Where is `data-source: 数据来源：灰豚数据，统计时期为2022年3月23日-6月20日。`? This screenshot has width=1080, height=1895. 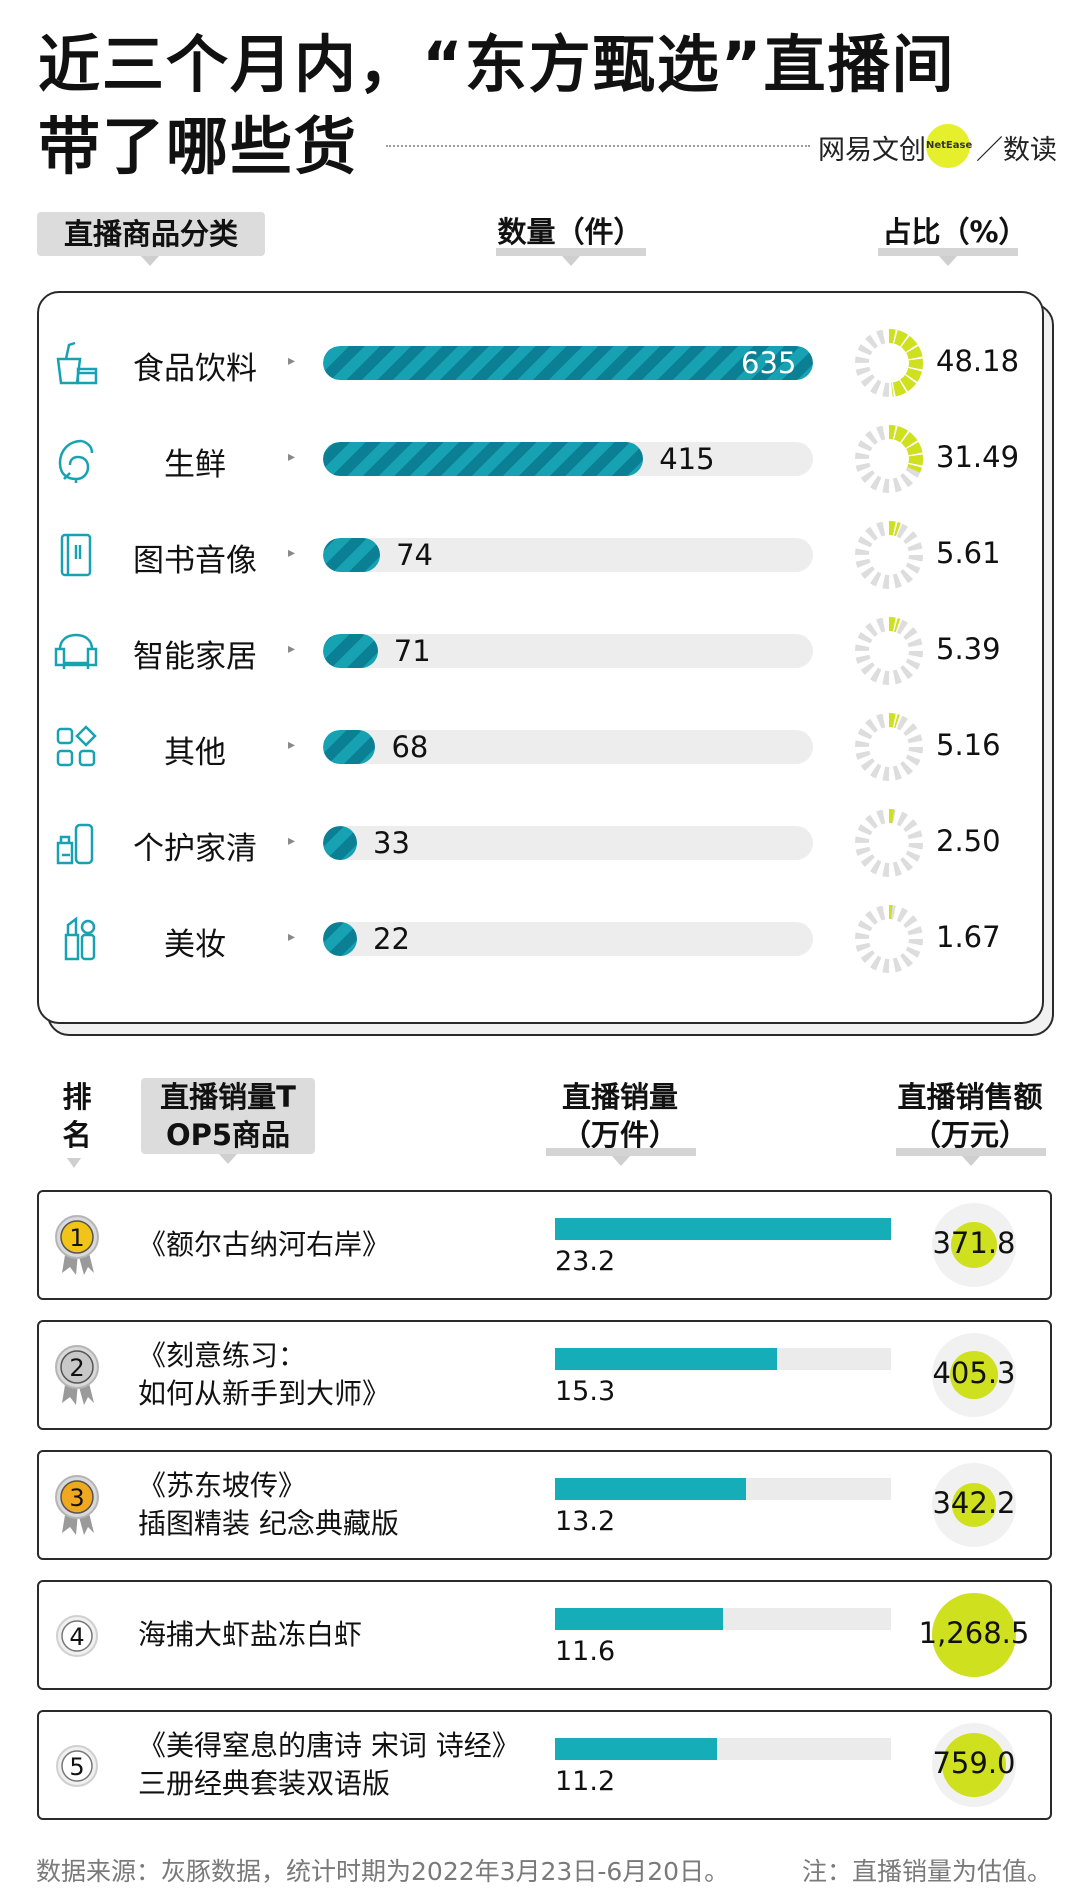 data-source: 数据来源：灰豚数据，统计时期为2022年3月23日-6月20日。 is located at coordinates (383, 1871).